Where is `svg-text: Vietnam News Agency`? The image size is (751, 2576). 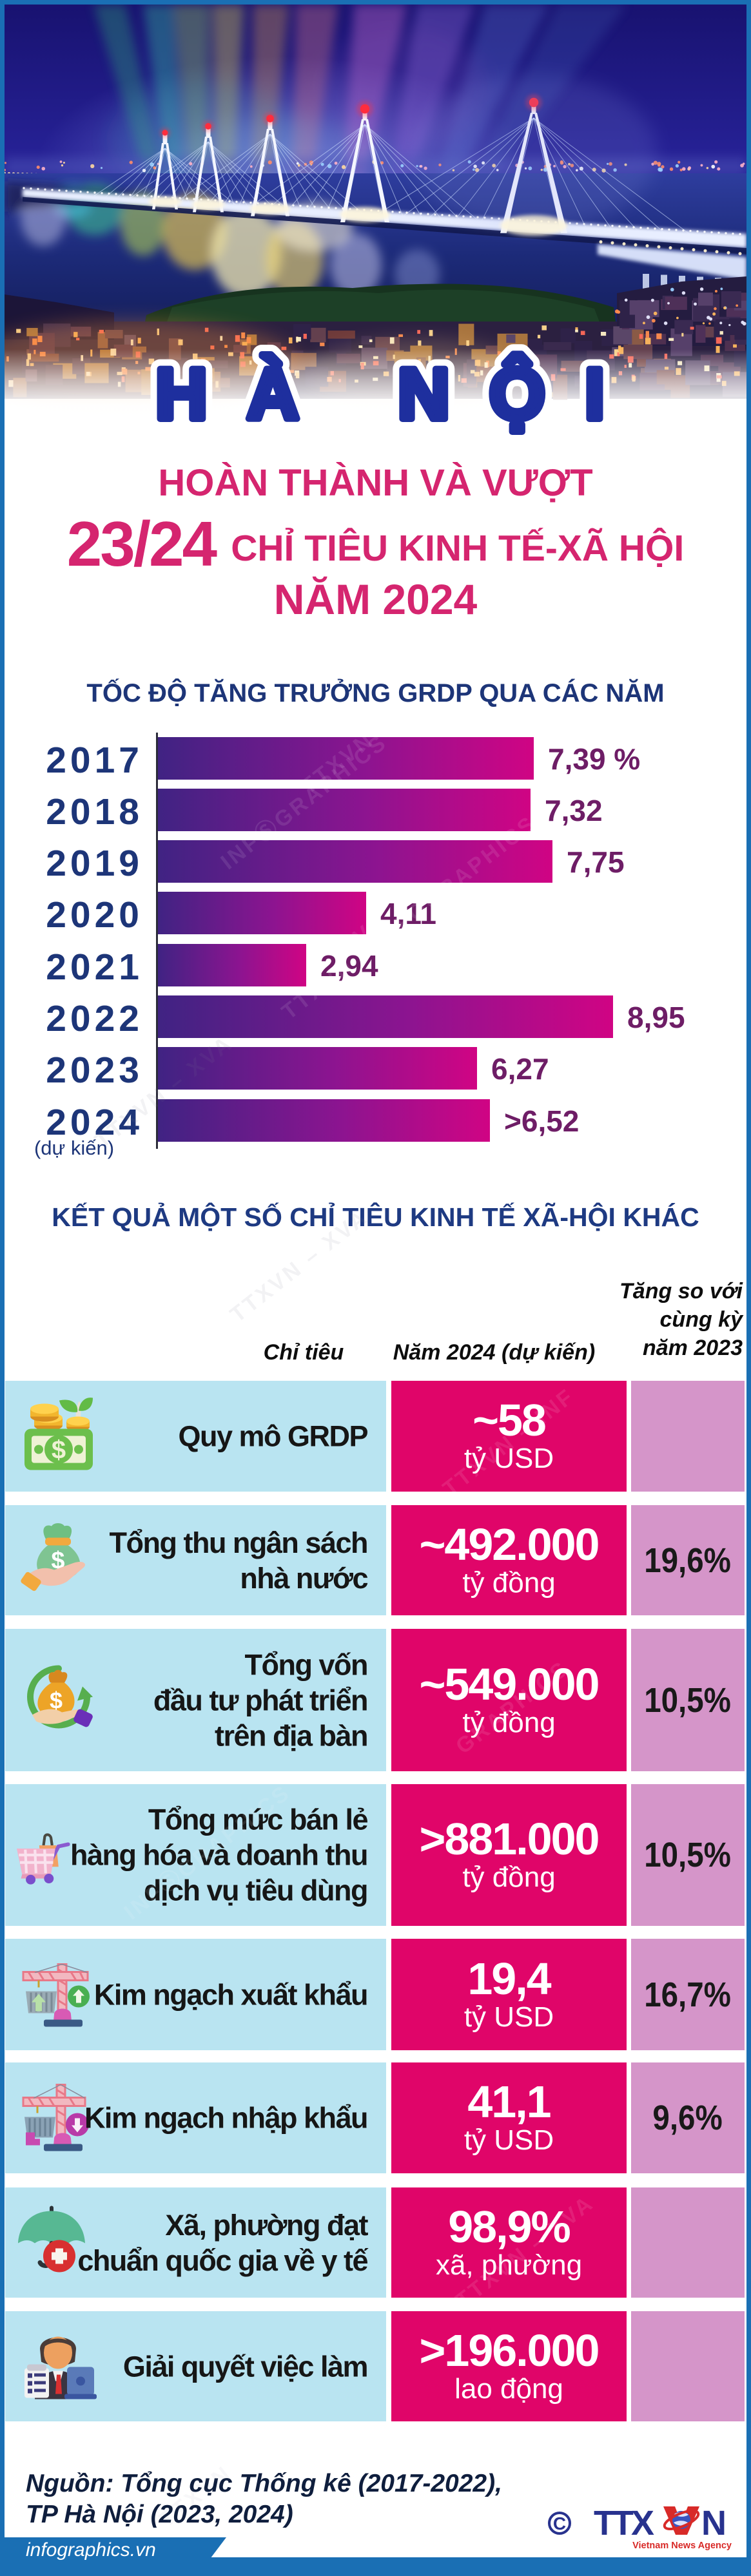
svg-text: Vietnam News Agency is located at coordinates (682, 2546).